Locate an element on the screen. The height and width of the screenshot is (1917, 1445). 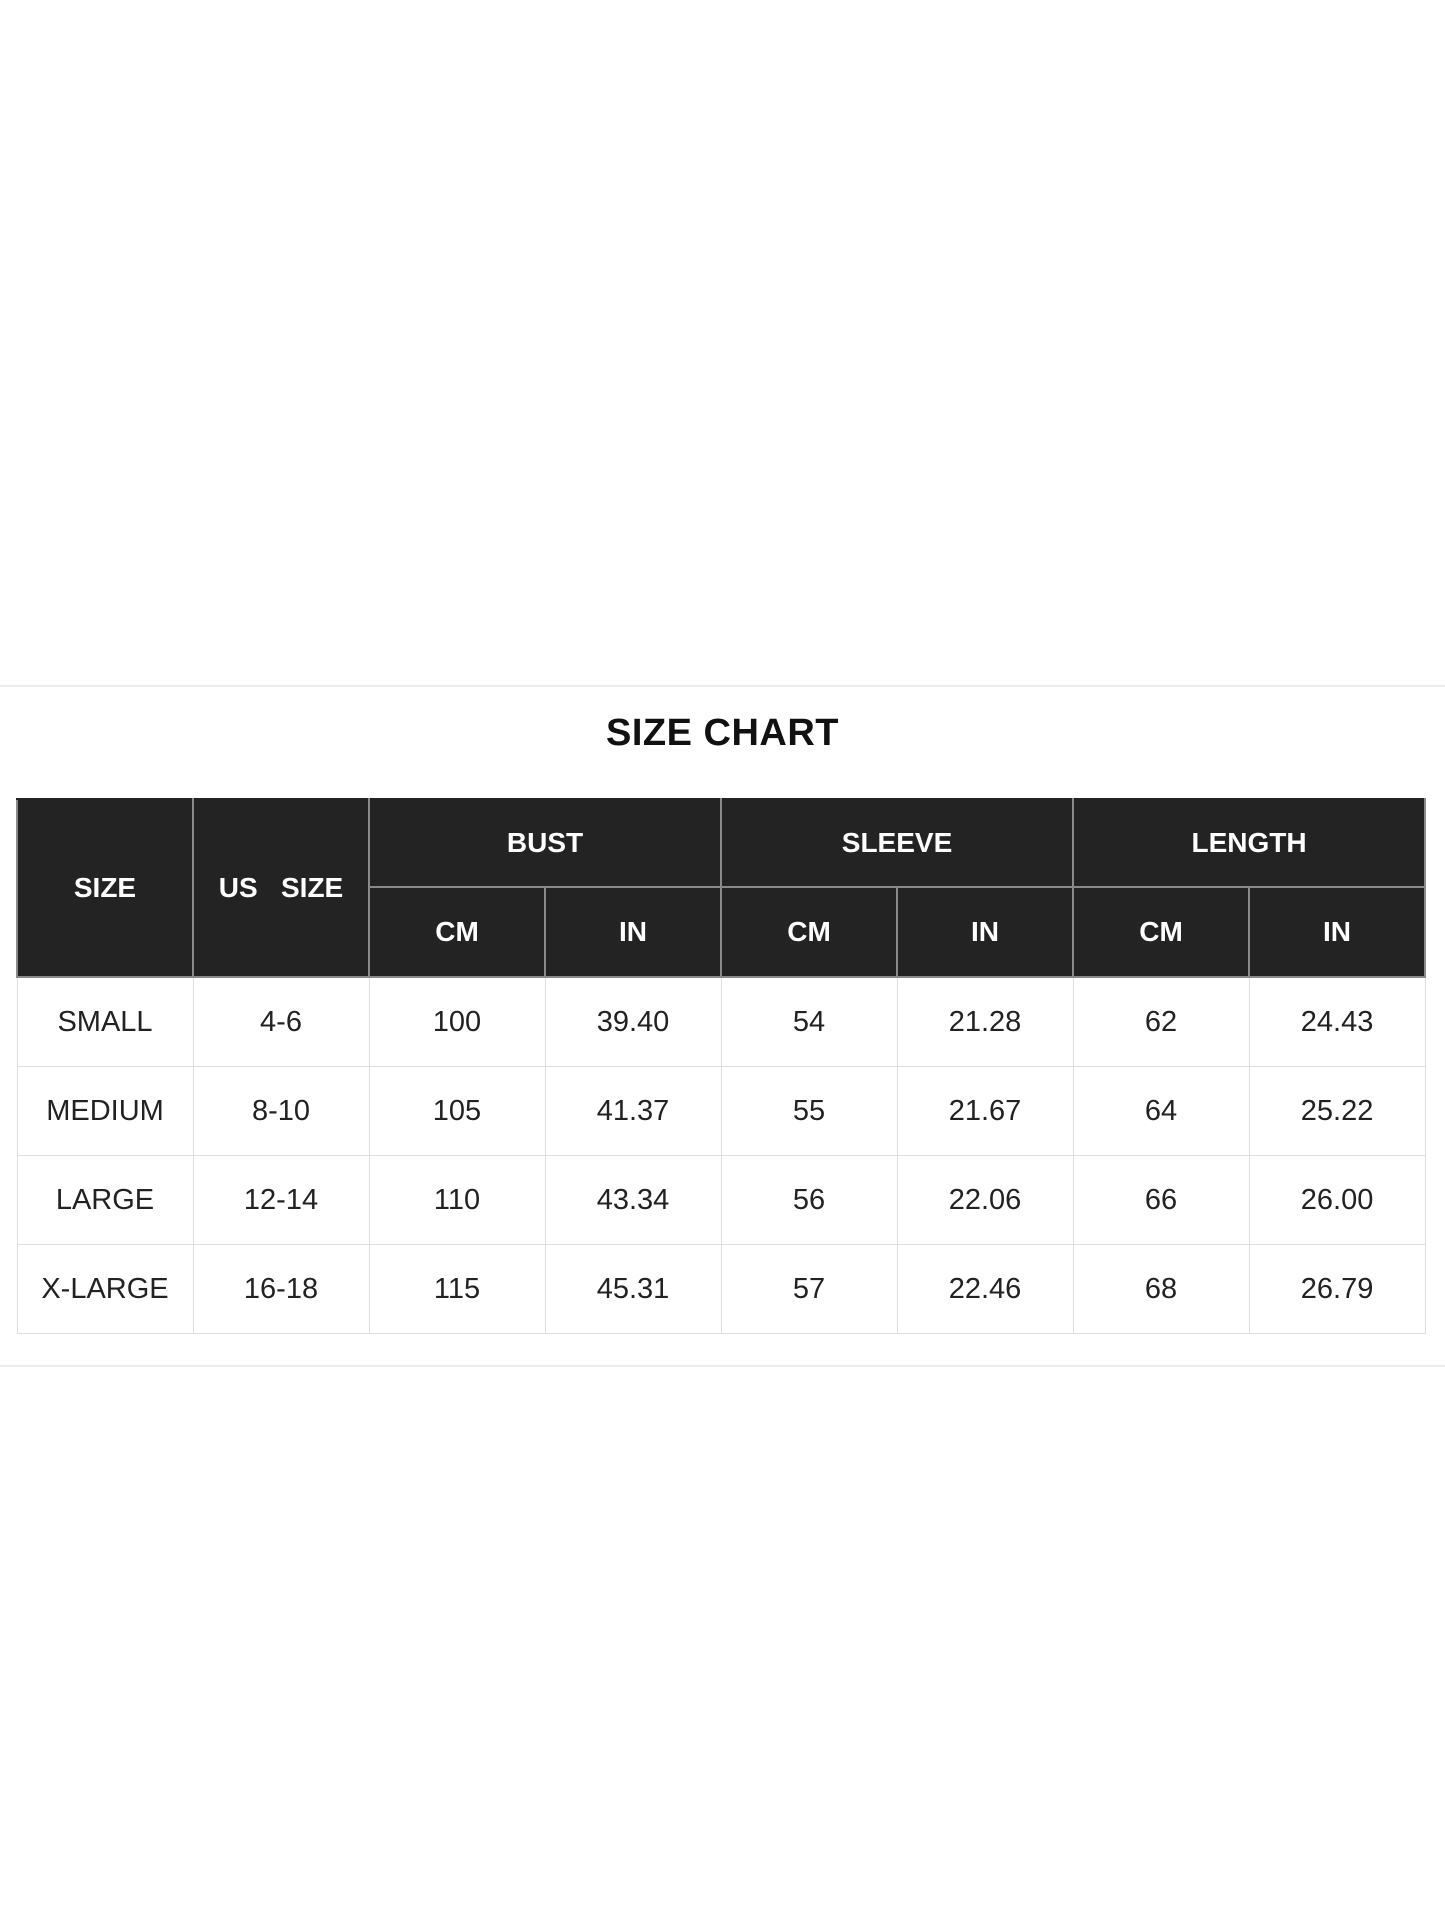
table-cell: 57 is located at coordinates (809, 1289).